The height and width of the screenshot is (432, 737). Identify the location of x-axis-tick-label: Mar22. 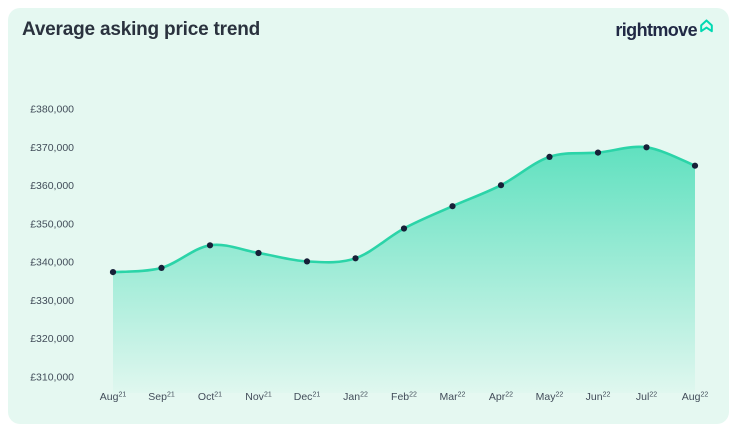
(453, 397).